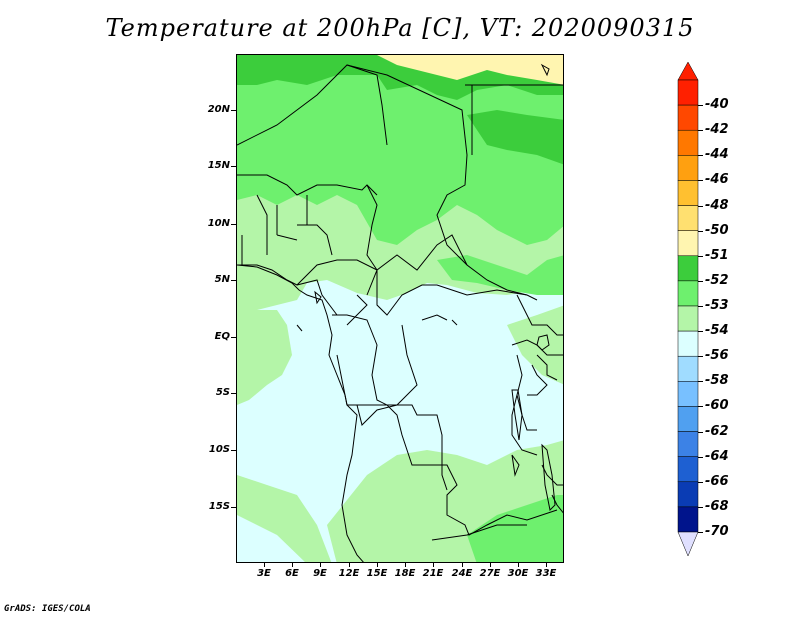 This screenshot has width=800, height=618. Describe the element at coordinates (222, 336) in the screenshot. I see `lat-label-eq: EQ` at that location.